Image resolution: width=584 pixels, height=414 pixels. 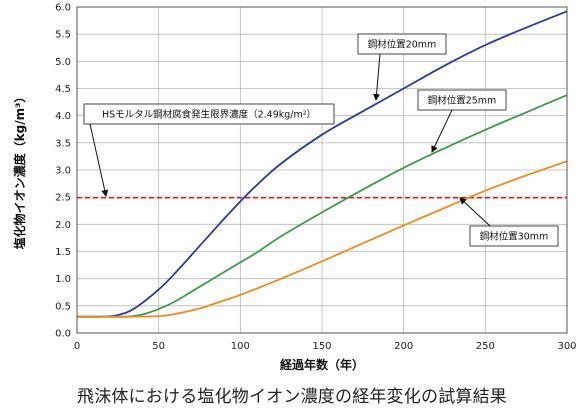 What do you see at coordinates (77, 346) in the screenshot?
I see `x-tick-label: 0` at bounding box center [77, 346].